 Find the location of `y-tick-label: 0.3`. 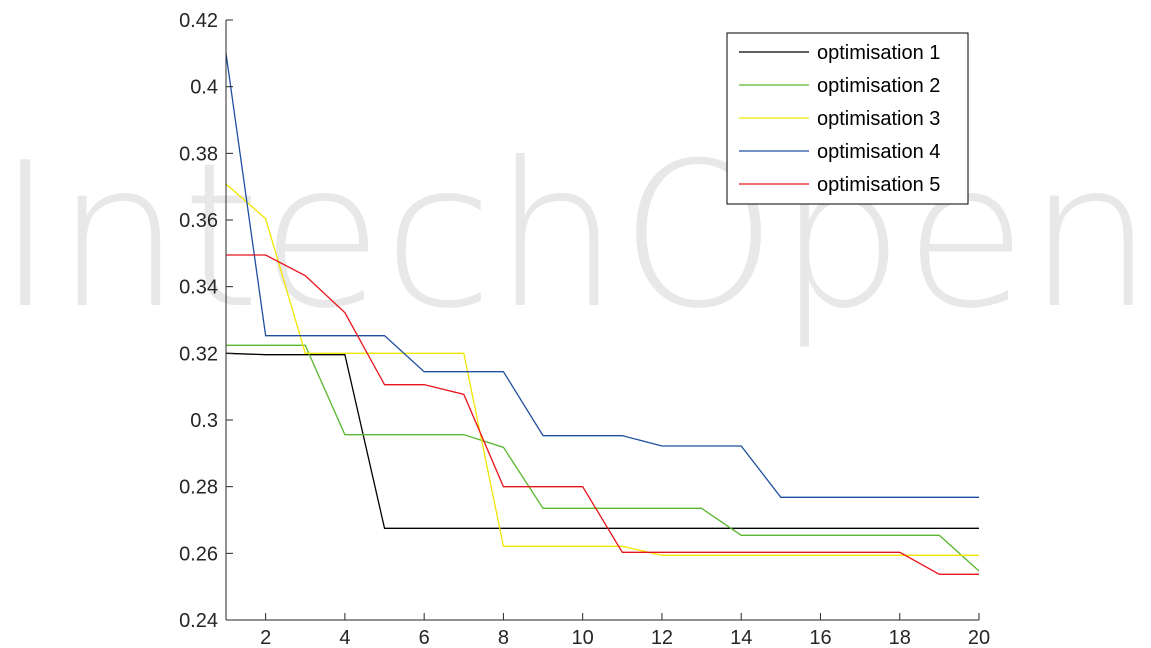

y-tick-label: 0.3 is located at coordinates (204, 421).